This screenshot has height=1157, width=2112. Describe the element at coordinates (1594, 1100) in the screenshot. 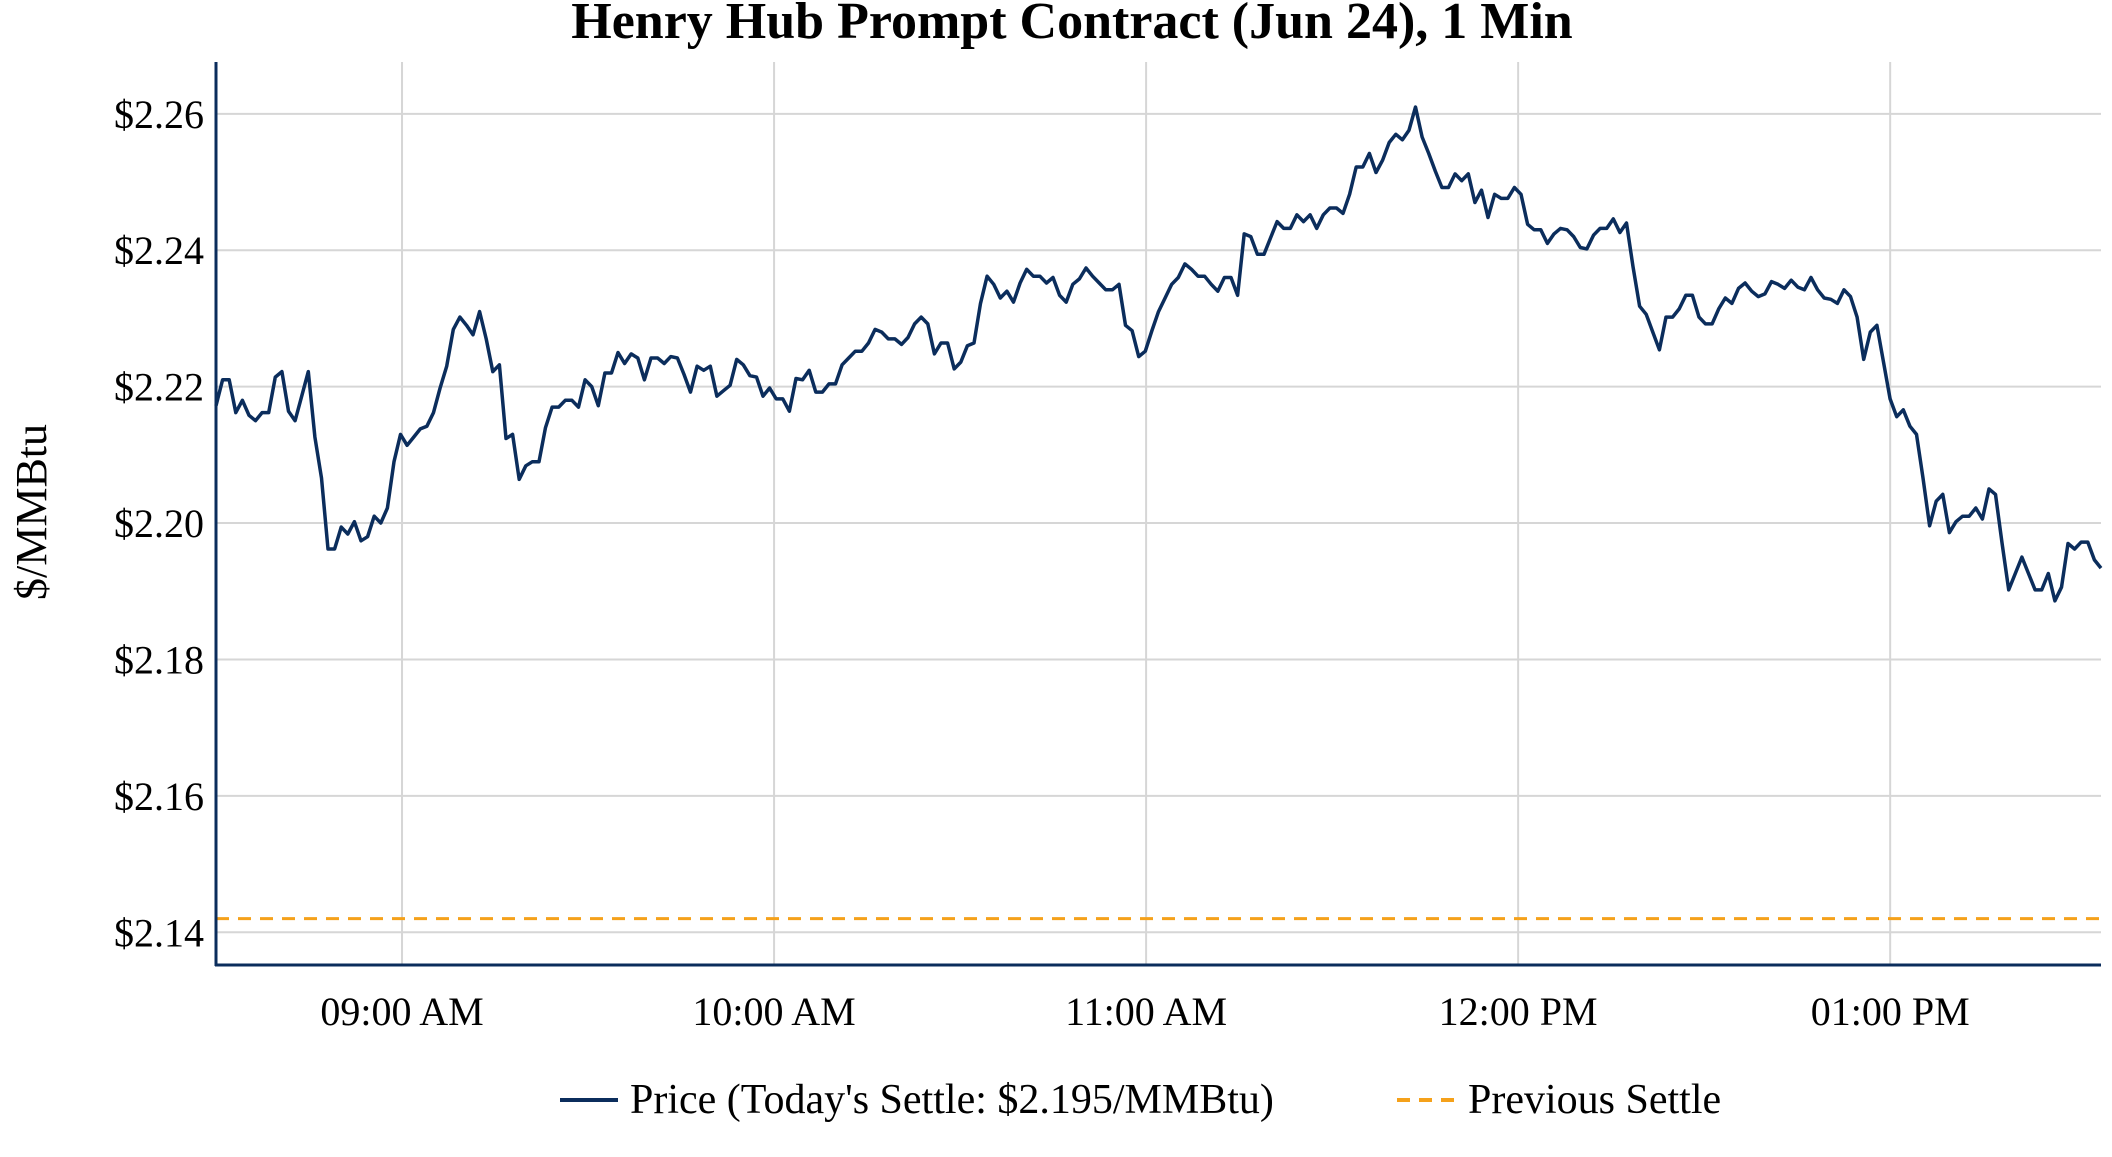

I see `legend-previous-settle-label: Previous Settle` at that location.